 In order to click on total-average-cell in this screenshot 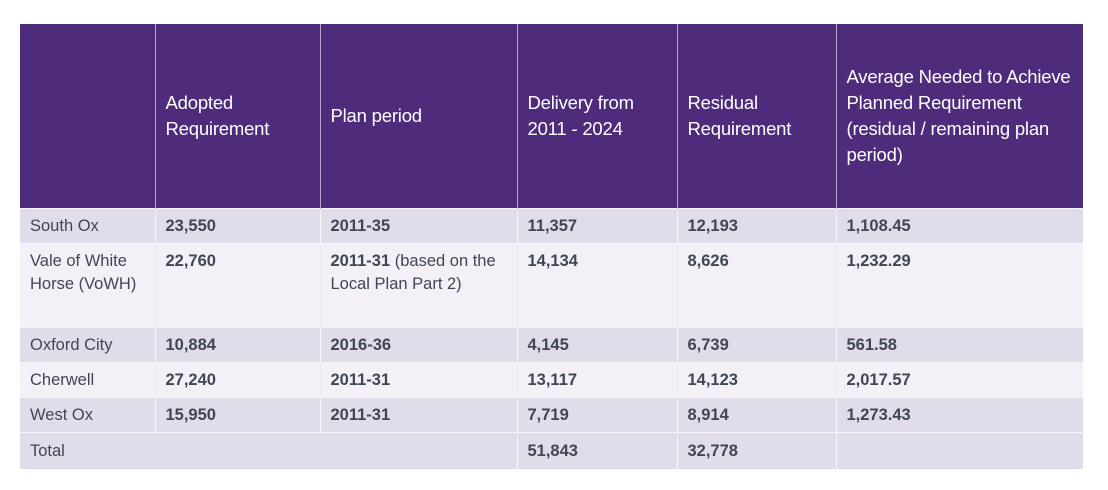, I will do `click(959, 450)`.